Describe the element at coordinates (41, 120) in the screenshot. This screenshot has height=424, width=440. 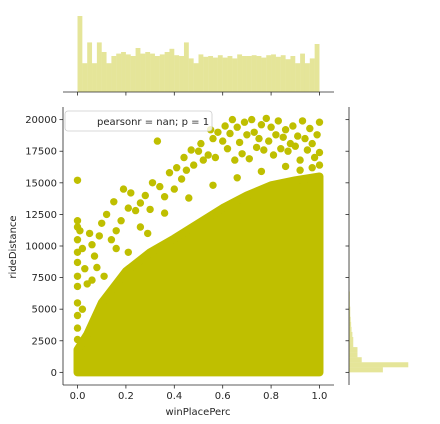
I see `y-tick-label: 20000` at that location.